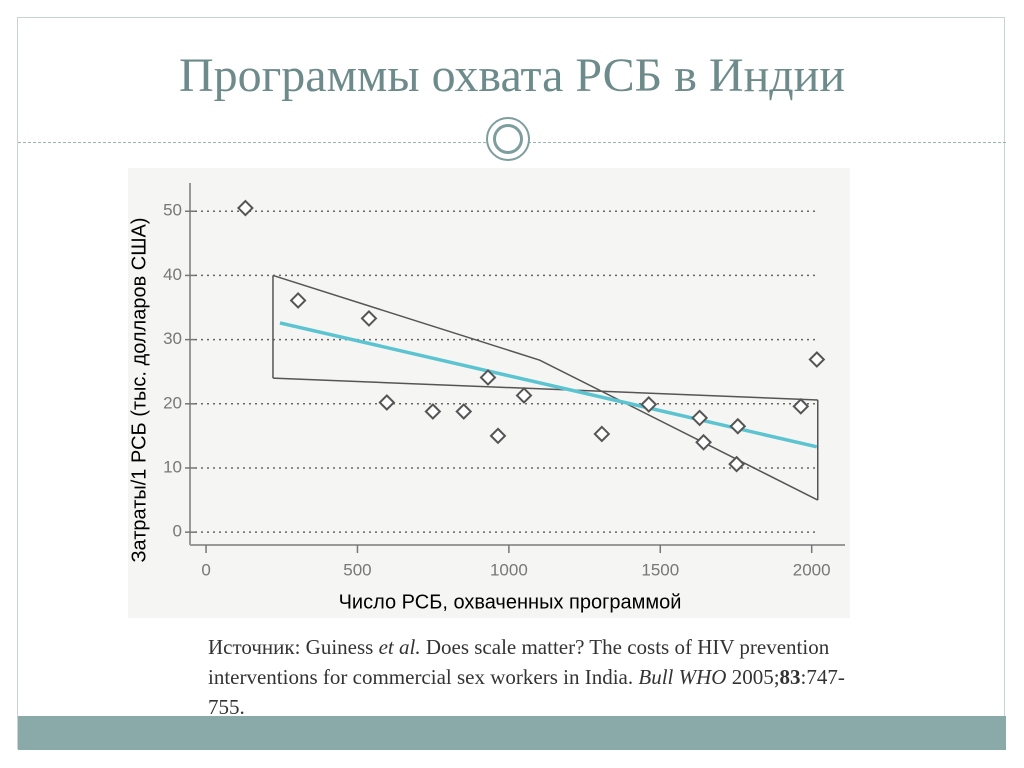 Image resolution: width=1024 pixels, height=768 pixels. I want to click on source-text: Bull WHO, so click(682, 677).